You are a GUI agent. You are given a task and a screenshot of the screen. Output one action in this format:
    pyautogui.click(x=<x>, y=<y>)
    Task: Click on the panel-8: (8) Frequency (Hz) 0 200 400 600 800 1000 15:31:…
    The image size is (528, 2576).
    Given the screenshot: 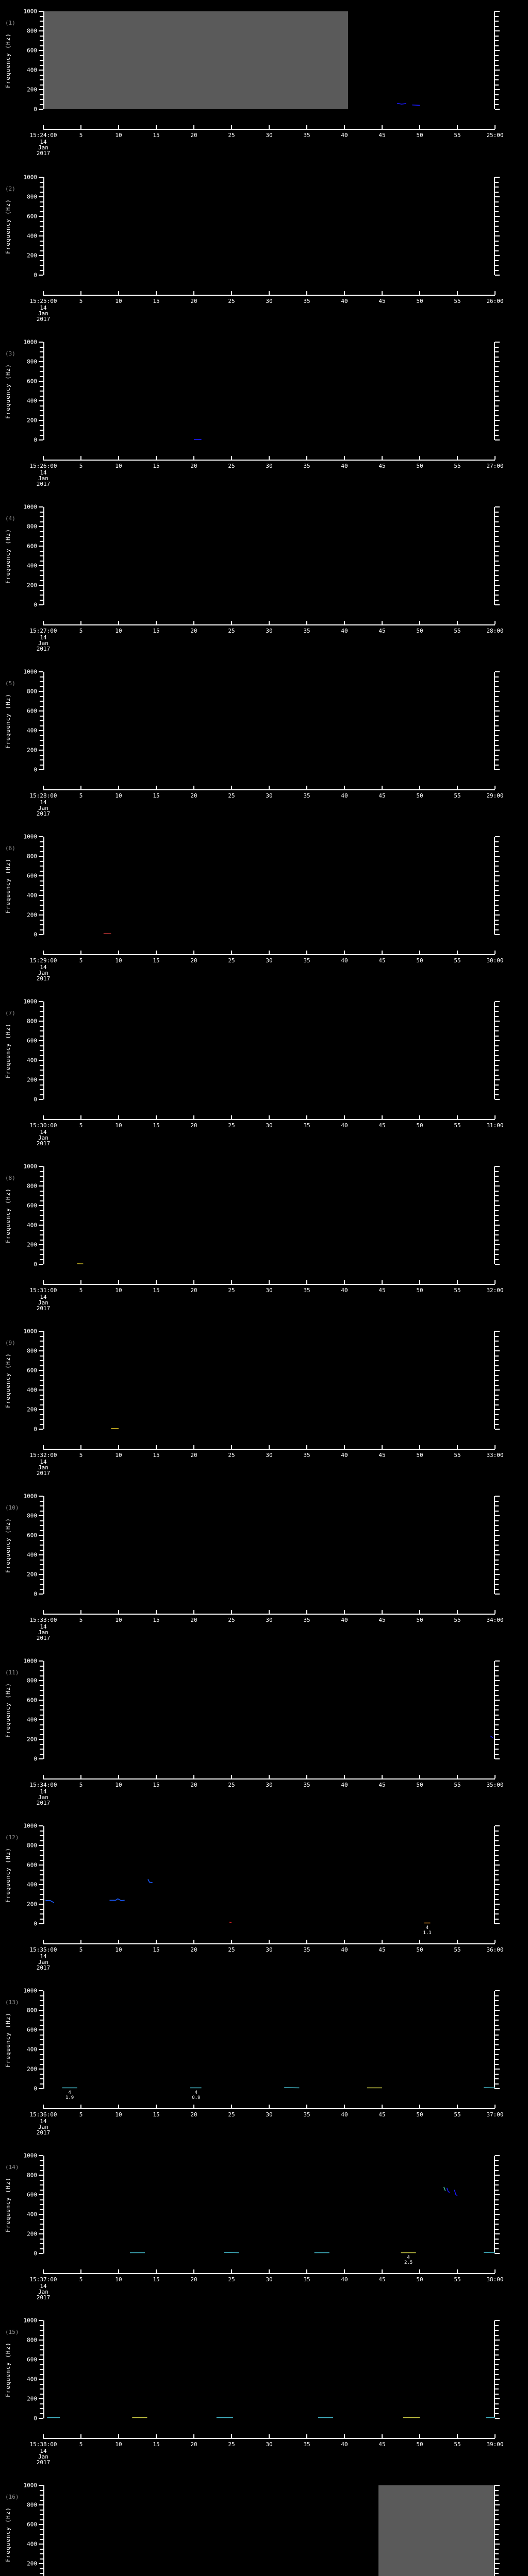 What is the action you would take?
    pyautogui.click(x=264, y=1237)
    